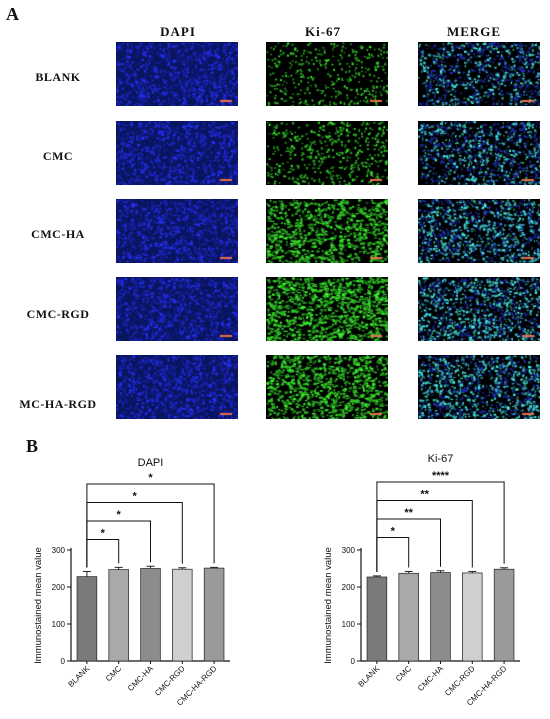 The image size is (550, 719). I want to click on micrograph-merge-mc-ha-rgd, so click(479, 387).